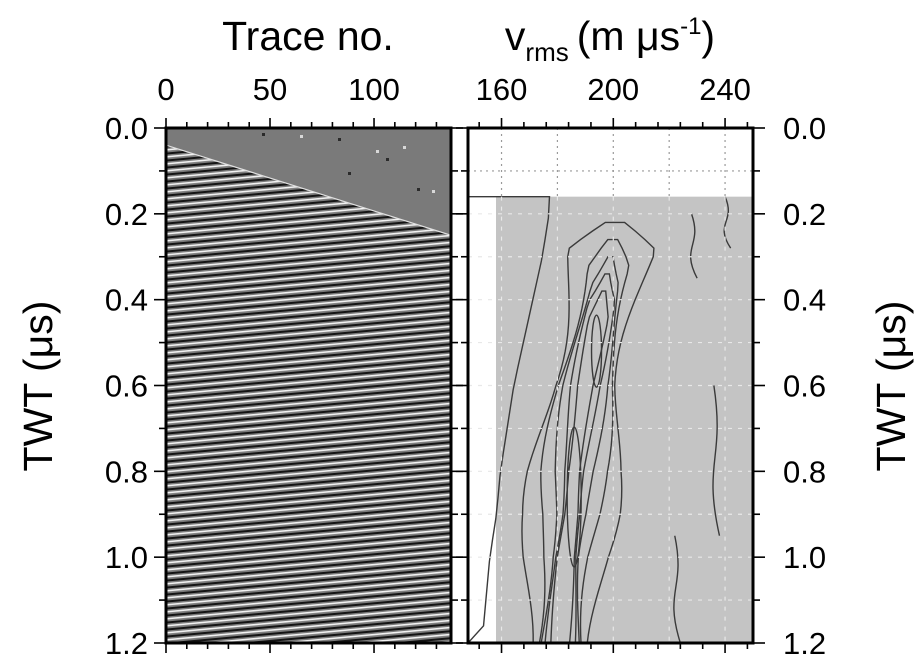 Image resolution: width=920 pixels, height=666 pixels. Describe the element at coordinates (374, 89) in the screenshot. I see `x-tick-label: 100` at that location.